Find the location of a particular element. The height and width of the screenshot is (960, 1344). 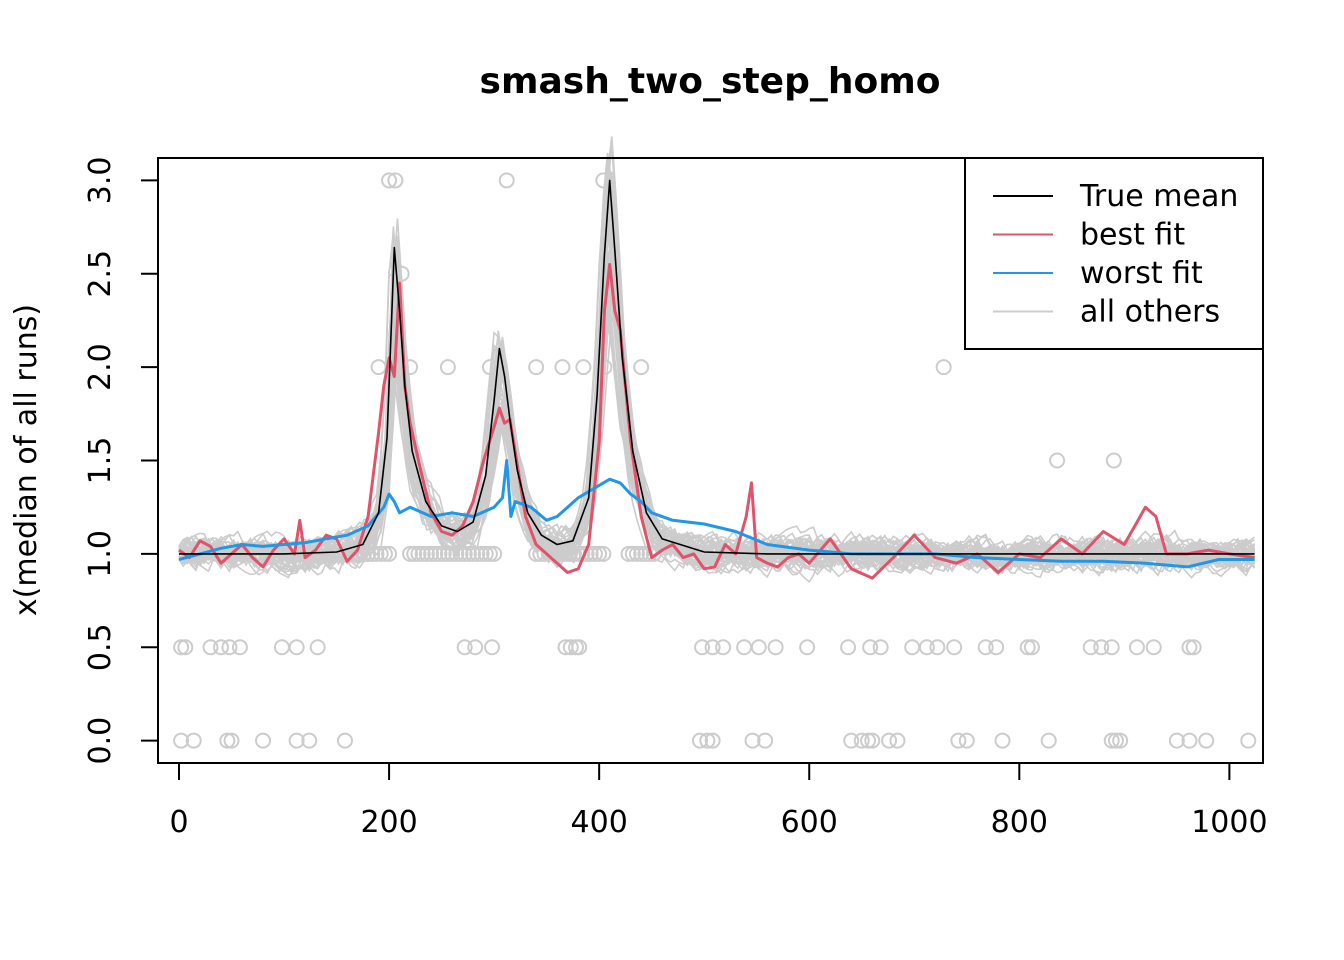

x-tick-label: 400 is located at coordinates (599, 822).